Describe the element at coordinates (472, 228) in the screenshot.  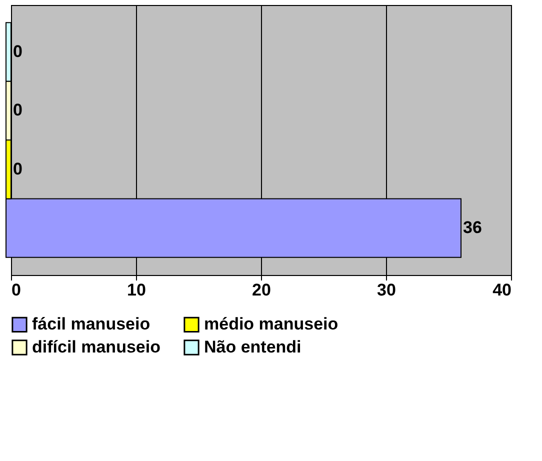
I see `data-label: 36` at that location.